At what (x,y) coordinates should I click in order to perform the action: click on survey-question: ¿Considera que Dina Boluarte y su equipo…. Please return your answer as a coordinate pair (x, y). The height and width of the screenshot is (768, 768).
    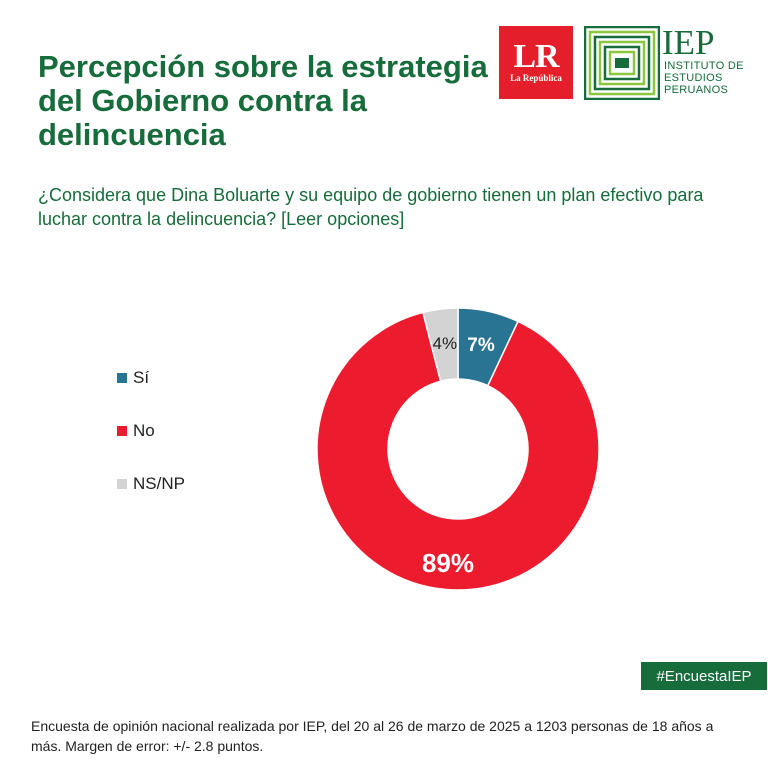
    Looking at the image, I should click on (371, 207).